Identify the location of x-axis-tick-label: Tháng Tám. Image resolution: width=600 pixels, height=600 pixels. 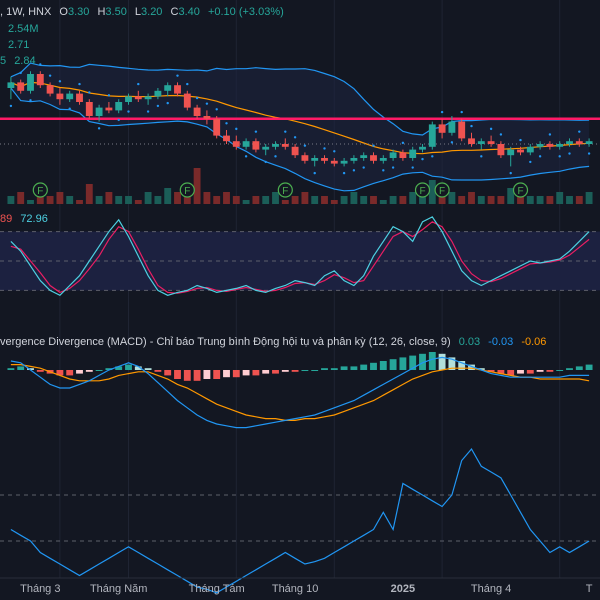
(217, 589).